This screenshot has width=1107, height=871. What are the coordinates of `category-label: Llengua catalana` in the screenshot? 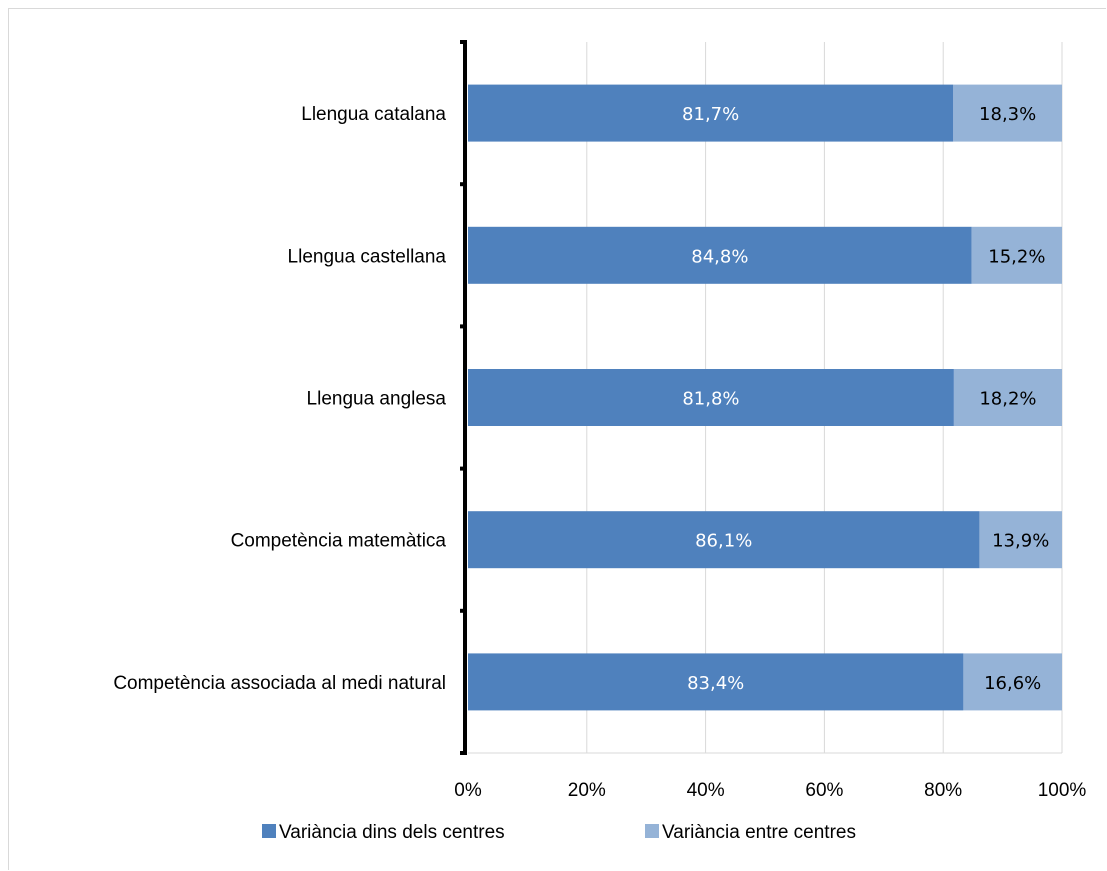 It's located at (373, 114).